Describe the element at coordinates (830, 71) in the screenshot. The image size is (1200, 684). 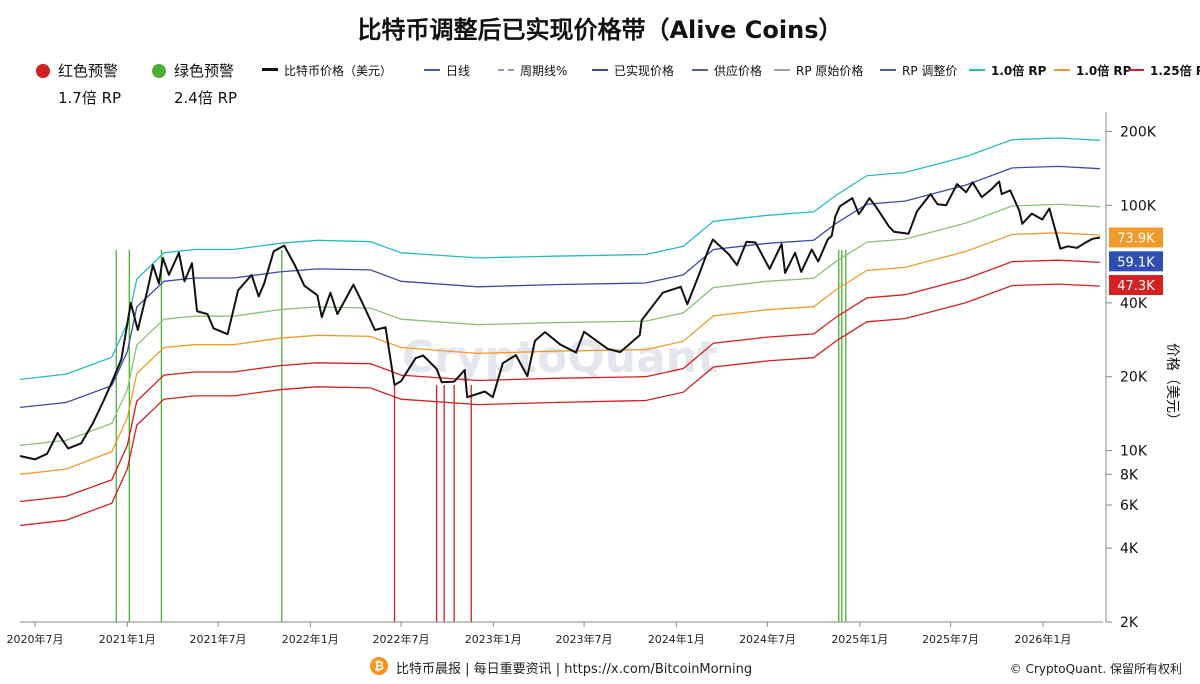
I see `legend-label: RP 原始价格` at that location.